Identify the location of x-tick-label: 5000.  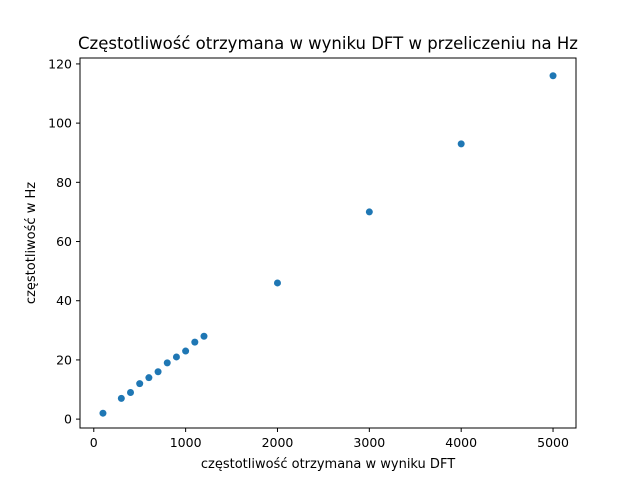
(553, 442).